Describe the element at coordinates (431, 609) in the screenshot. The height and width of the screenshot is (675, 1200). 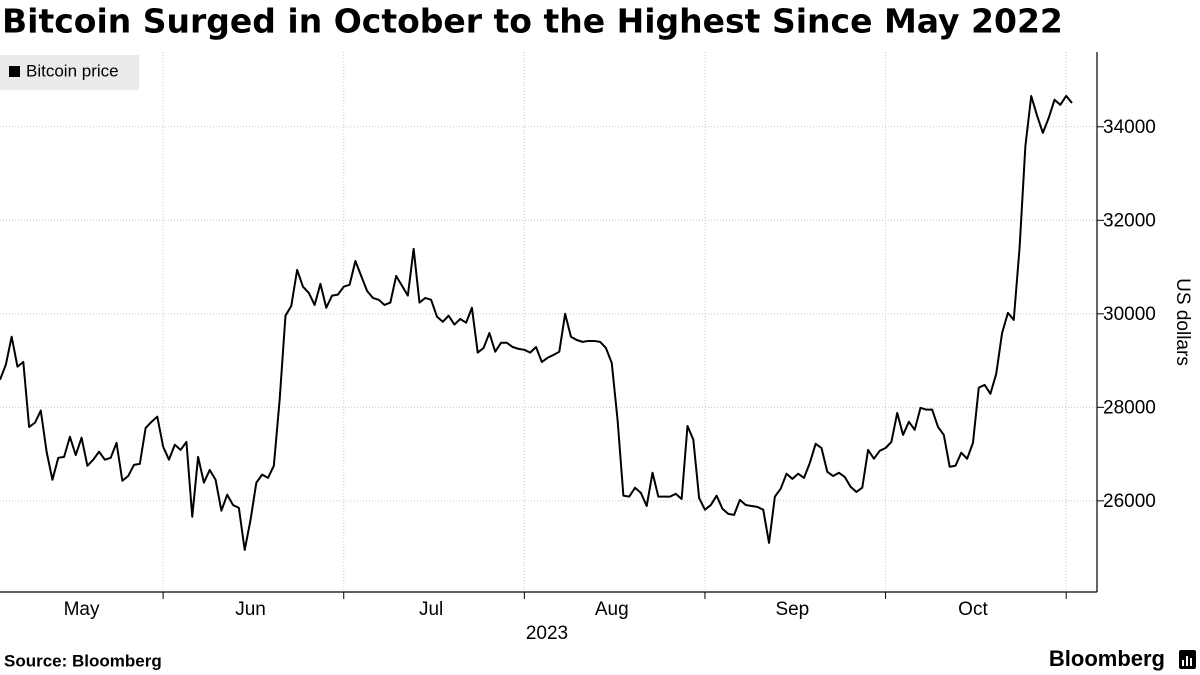
I see `x-tick-label: Jul` at that location.